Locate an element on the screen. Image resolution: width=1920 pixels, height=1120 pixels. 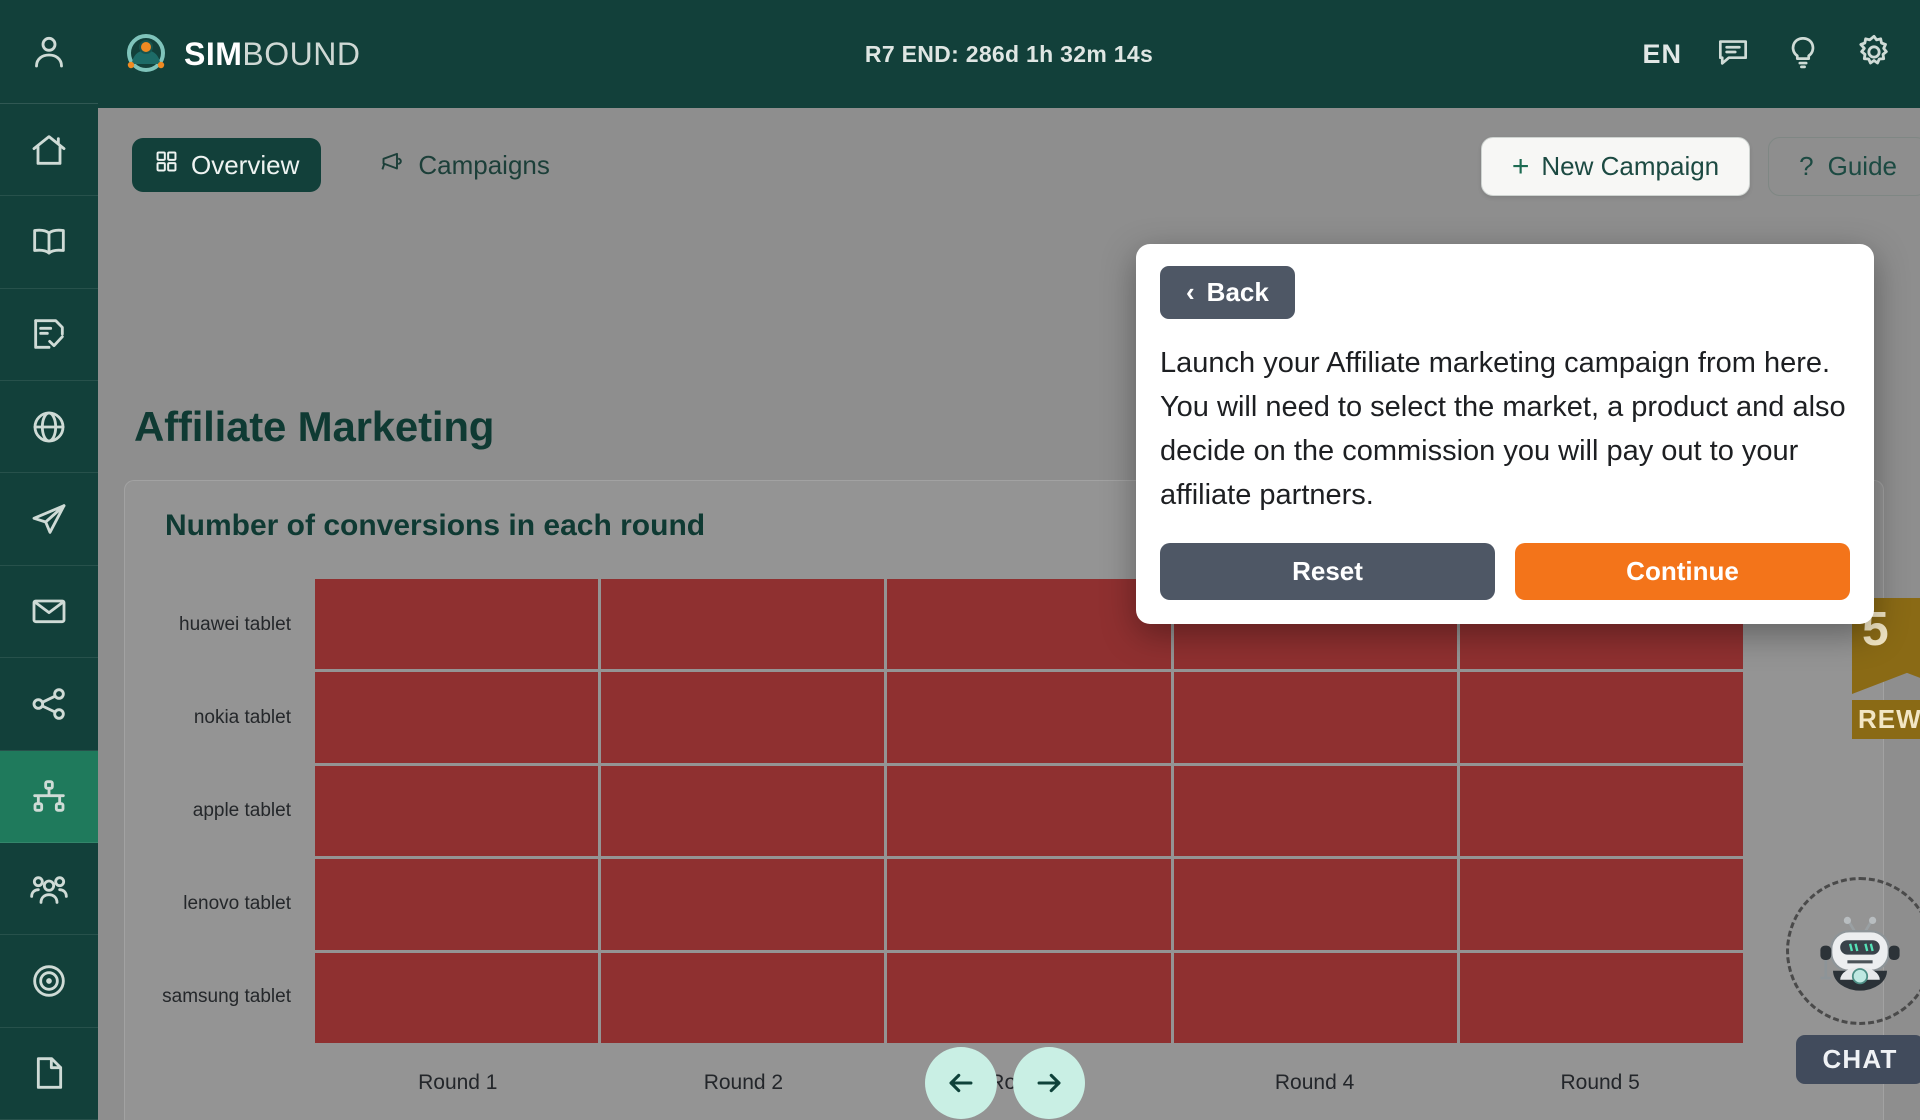
users-group-icon is located at coordinates (49, 889).